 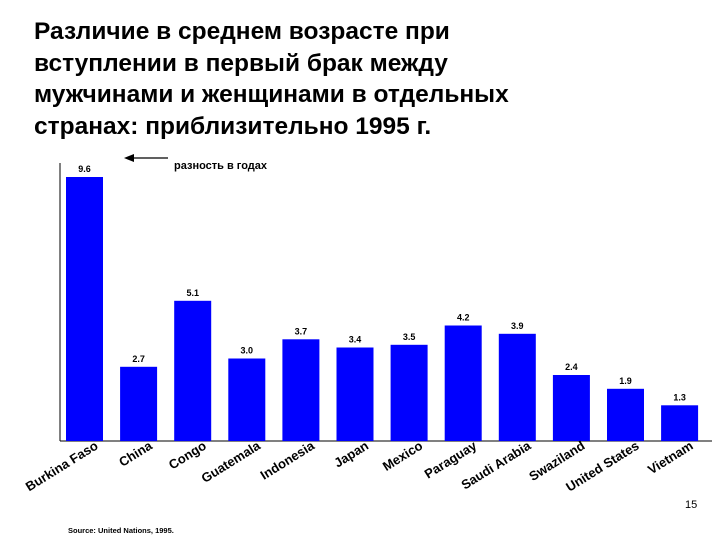 I want to click on value-label-swaziland: 2.4, so click(x=571, y=367).